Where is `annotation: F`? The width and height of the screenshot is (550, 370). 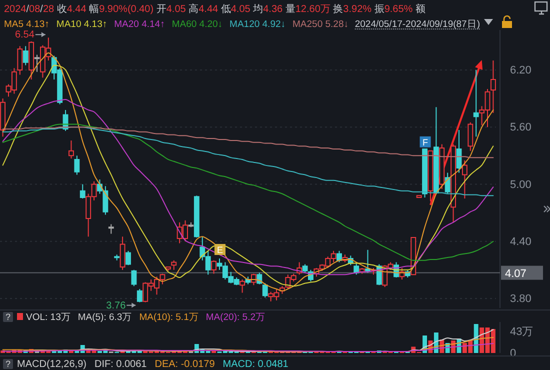 annotation: F is located at coordinates (425, 142).